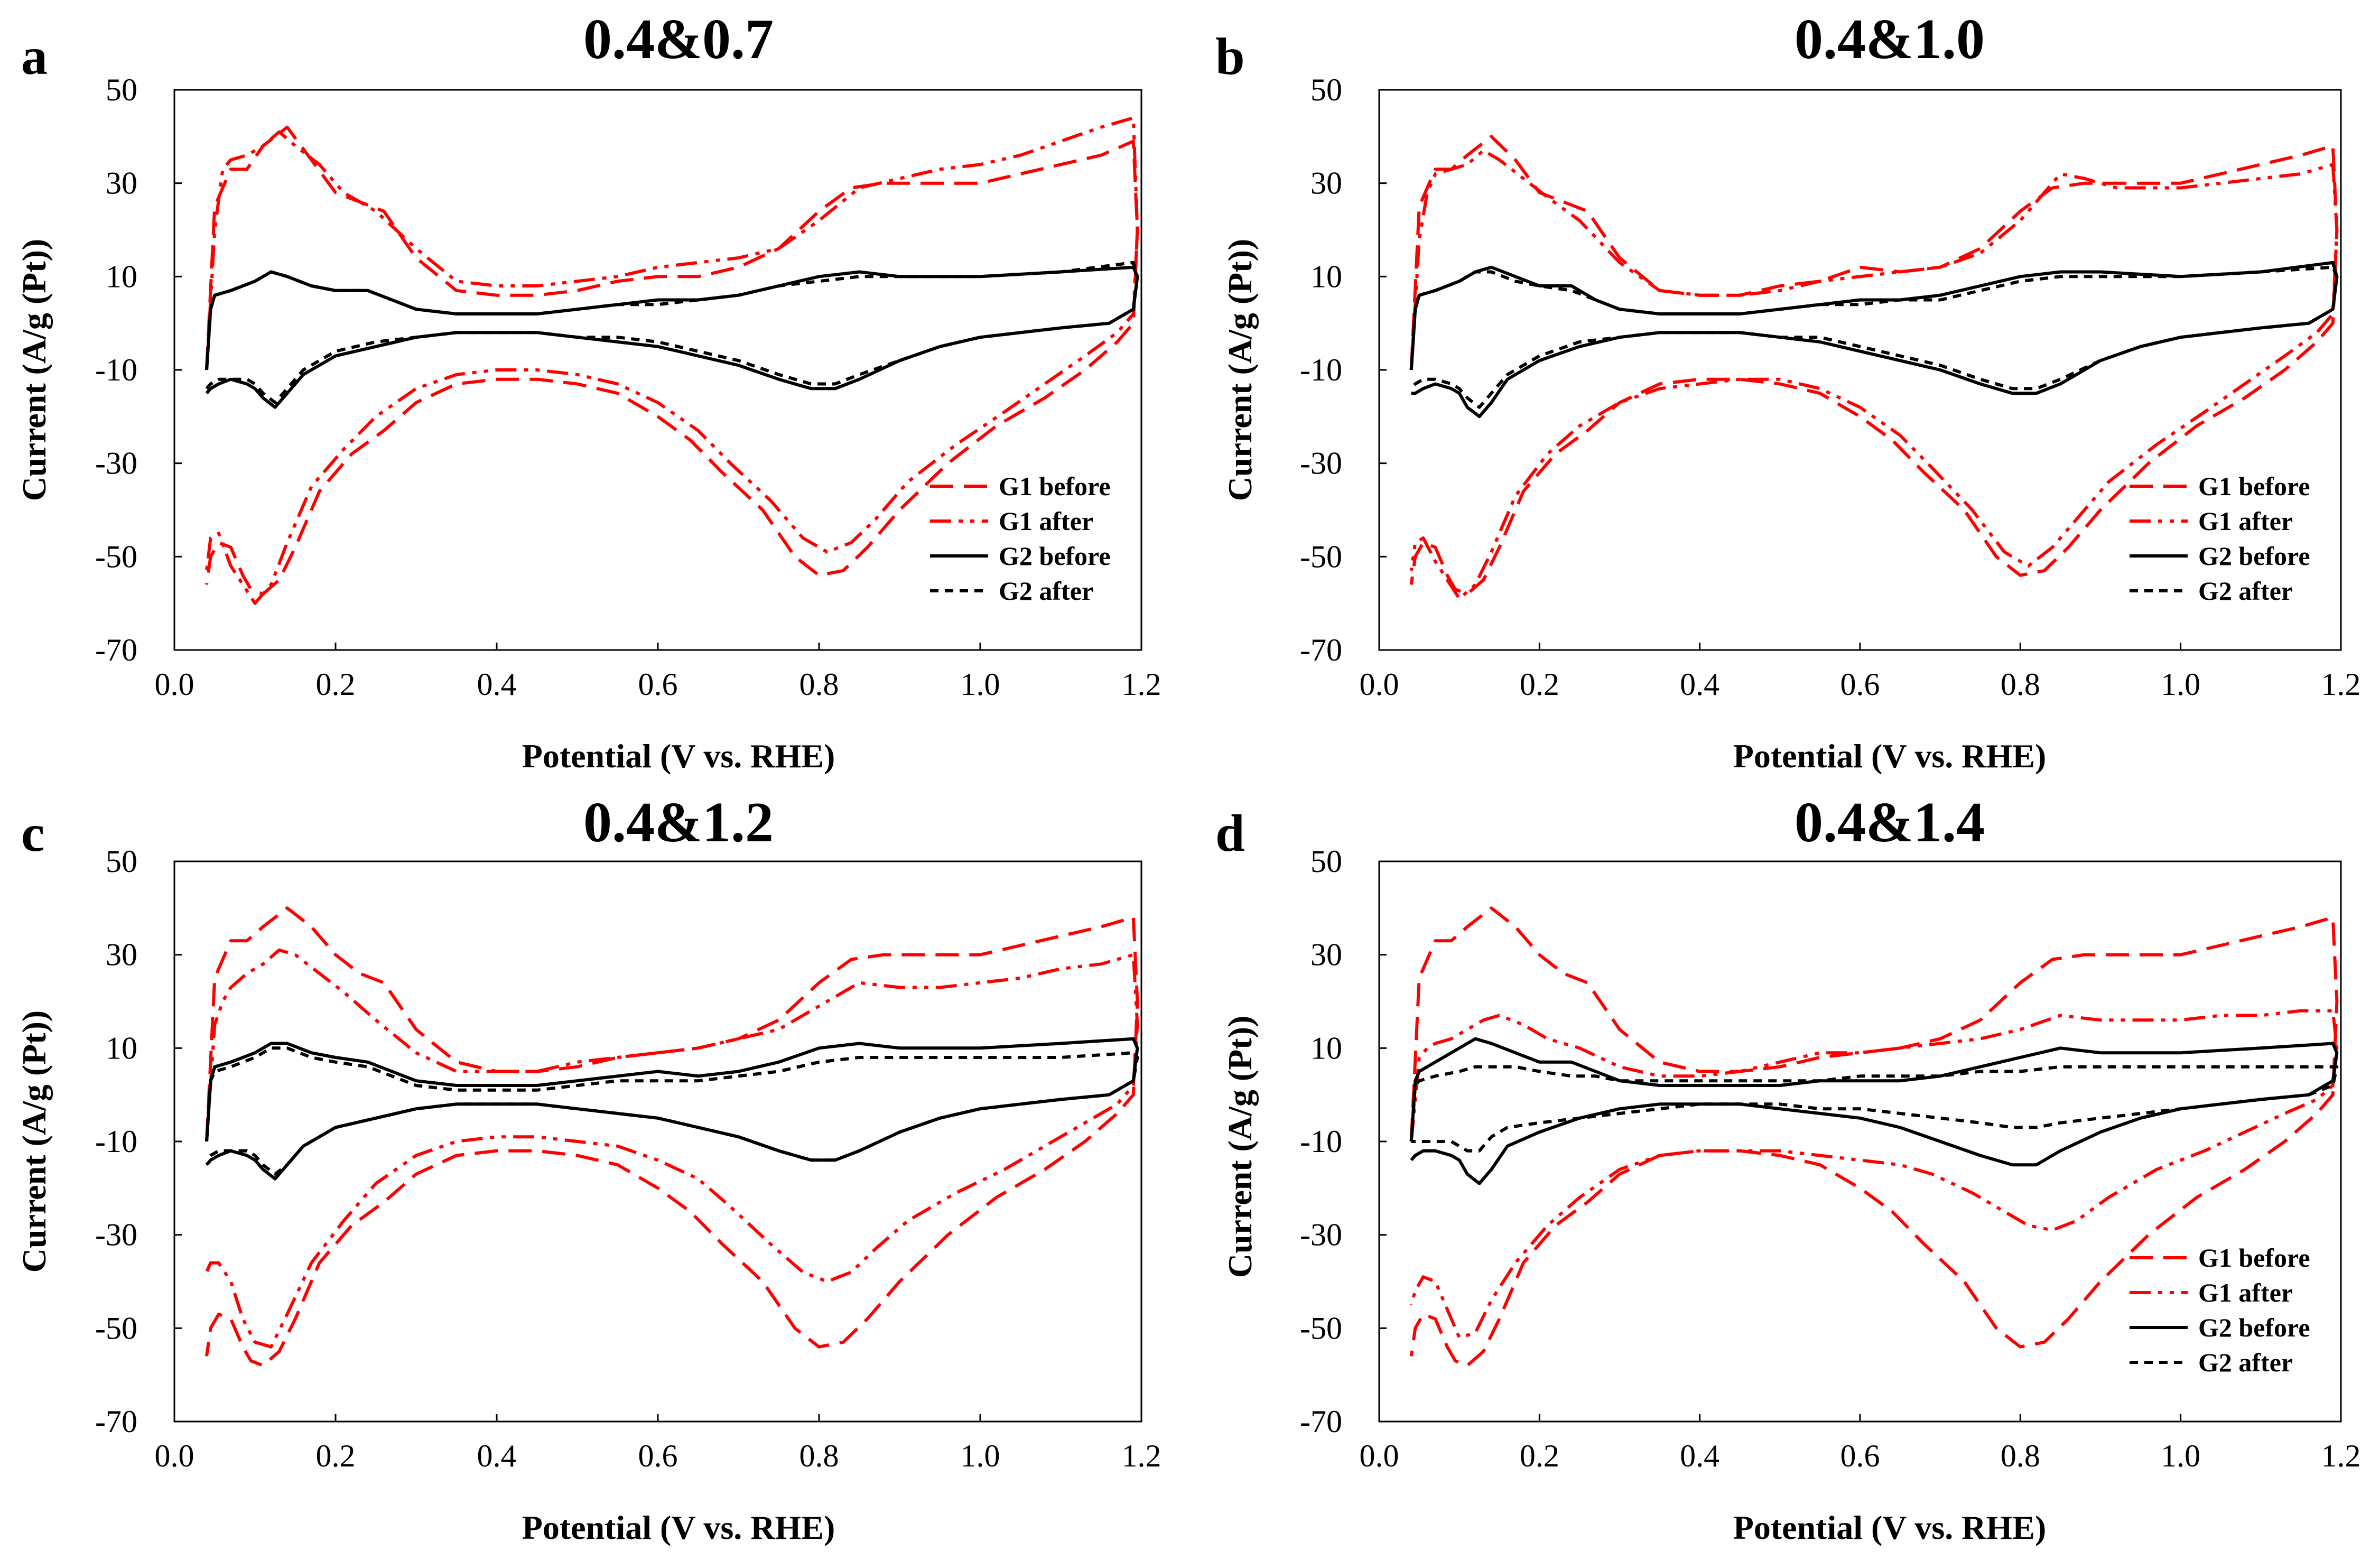 The height and width of the screenshot is (1560, 2380). What do you see at coordinates (1230, 833) in the screenshot?
I see `panel-letter: d` at bounding box center [1230, 833].